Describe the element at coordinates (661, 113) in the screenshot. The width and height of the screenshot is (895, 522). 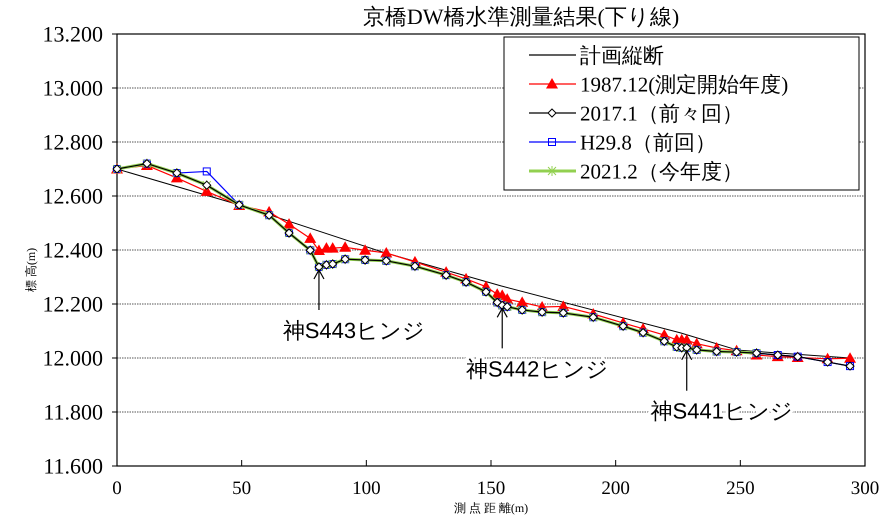
I see `legend-label: 2017.1（前々回）` at that location.